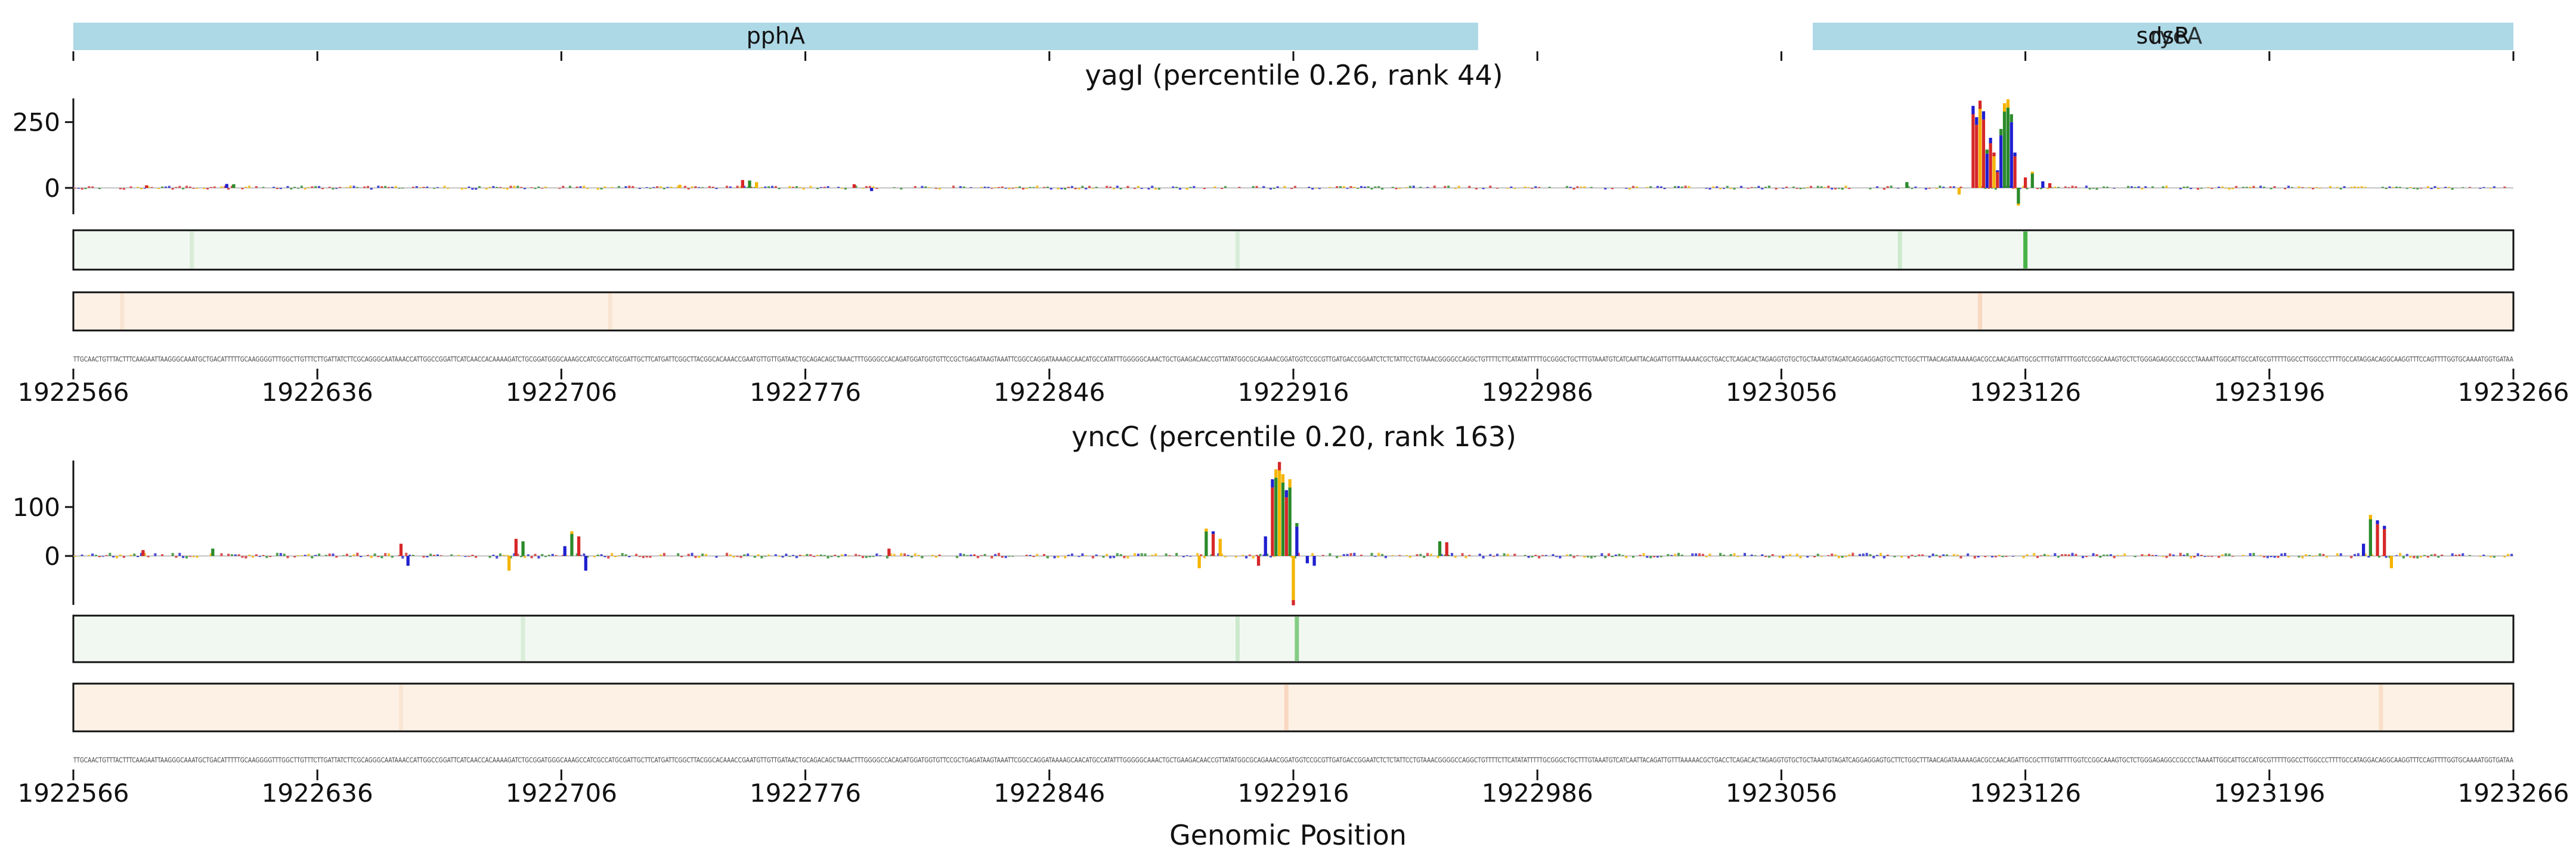  What do you see at coordinates (1289, 188) in the screenshot?
I see `logo-background` at bounding box center [1289, 188].